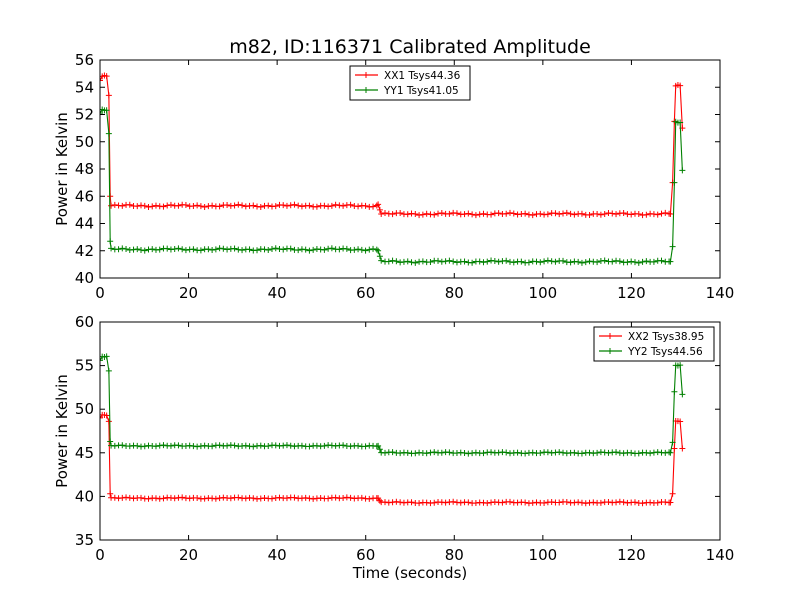  Describe the element at coordinates (84, 496) in the screenshot. I see `y-tick-label: 40` at that location.